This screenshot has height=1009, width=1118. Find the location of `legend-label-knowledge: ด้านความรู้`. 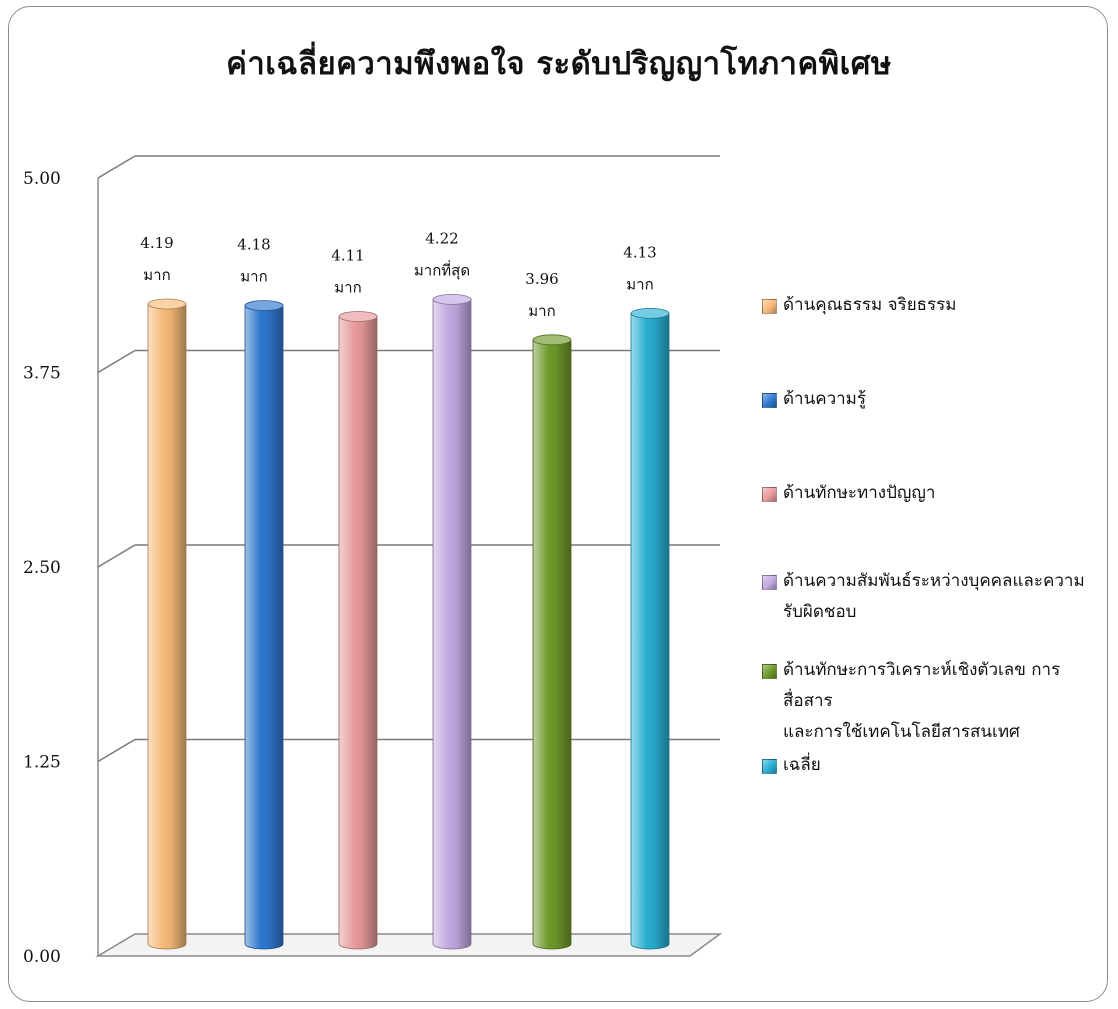

legend-label-knowledge: ด้านความรู้ is located at coordinates (825, 399).